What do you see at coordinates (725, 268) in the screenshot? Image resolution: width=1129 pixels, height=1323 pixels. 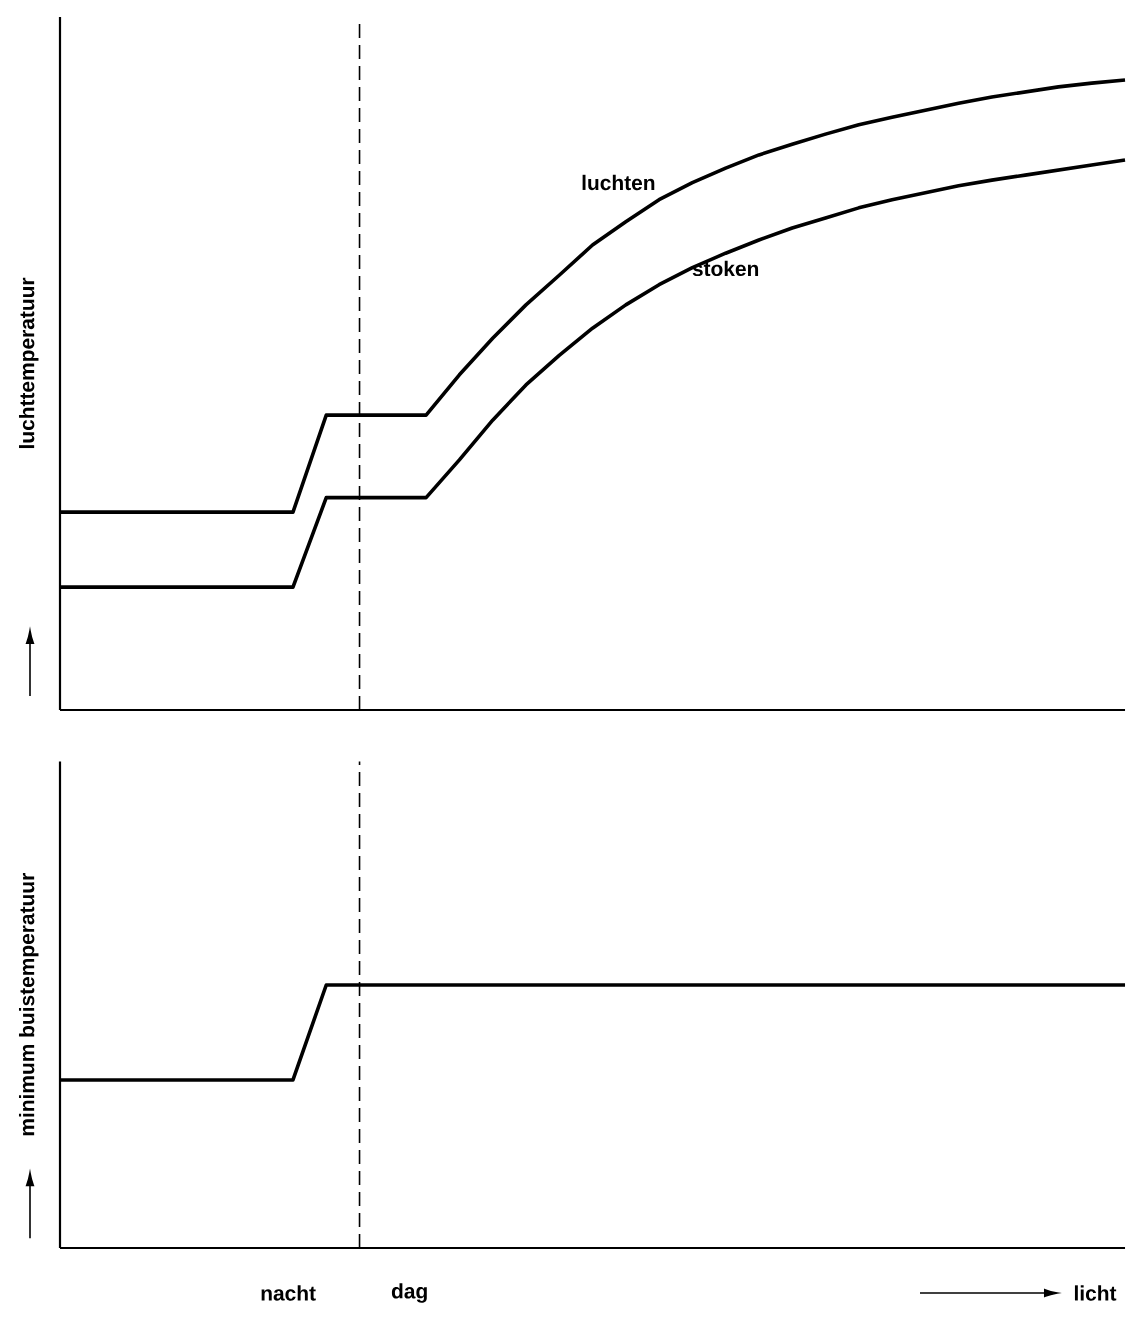 I see `series-label: stoken` at bounding box center [725, 268].